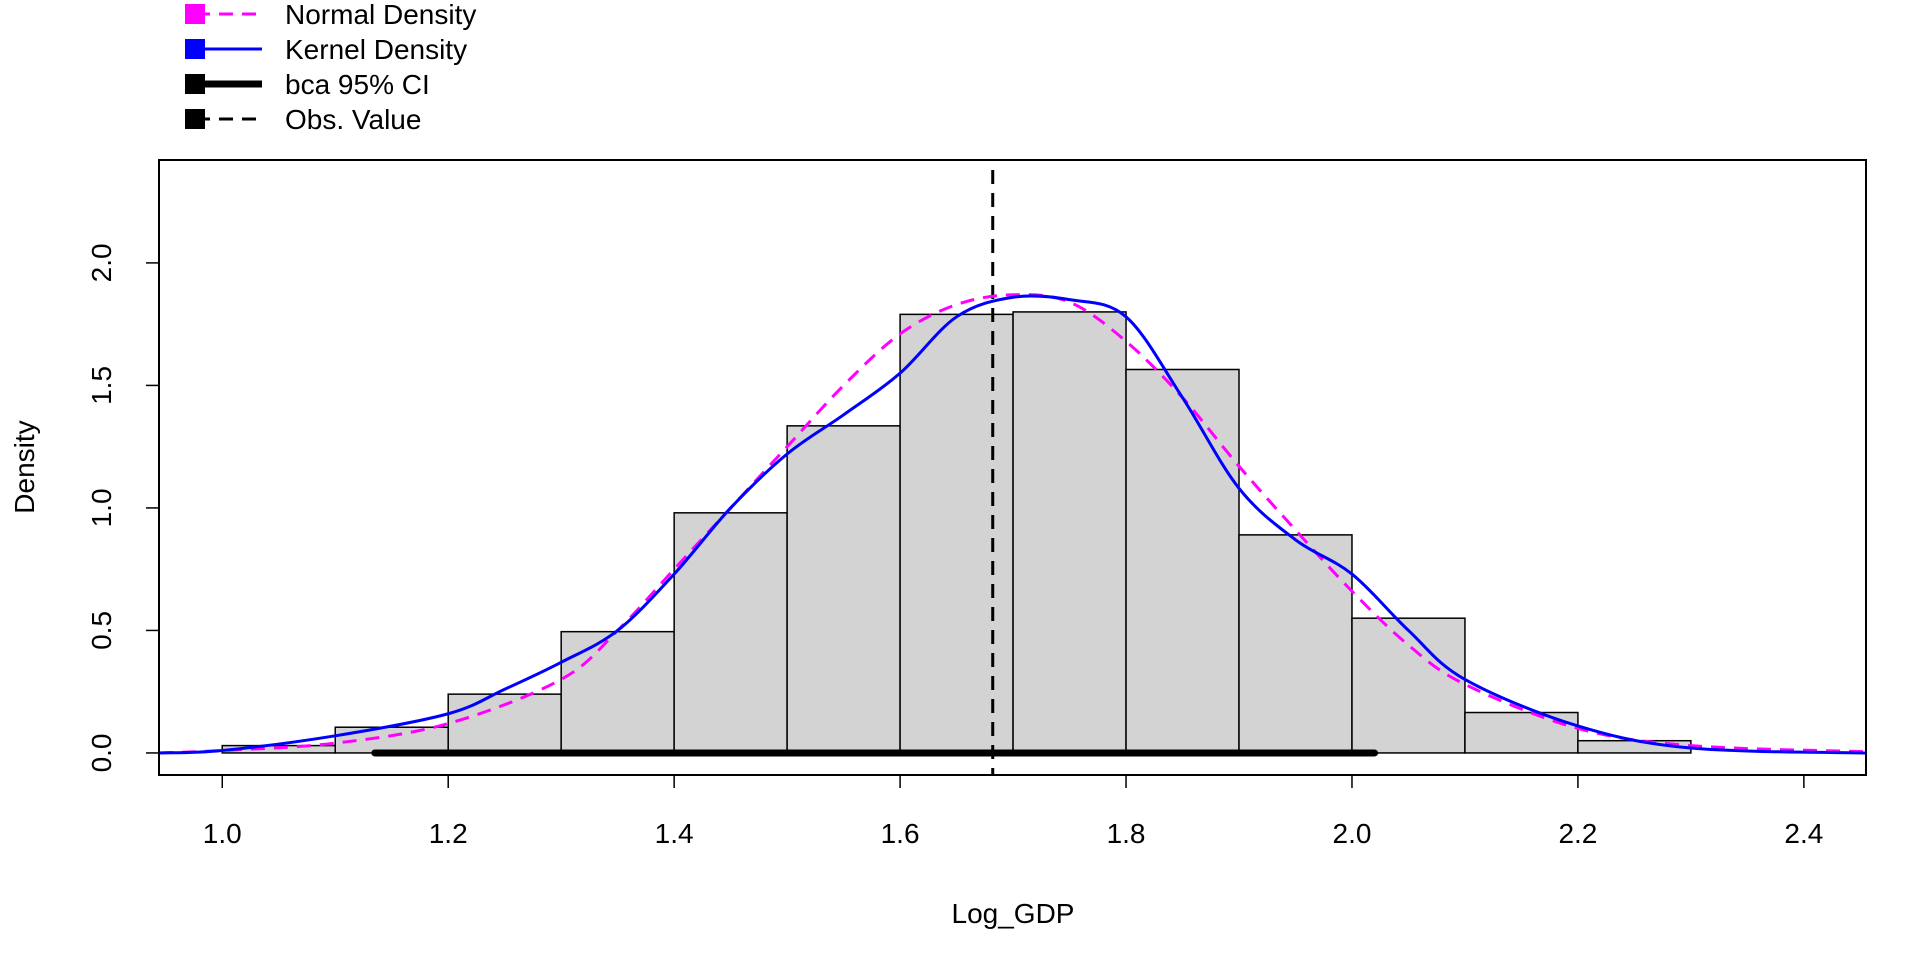  Describe the element at coordinates (353, 119) in the screenshot. I see `legend-label: Obs. Value` at that location.